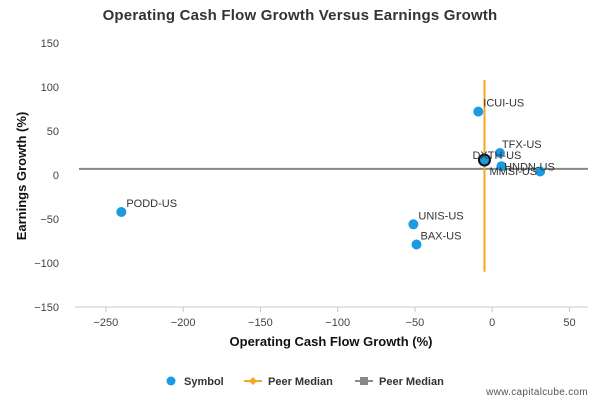 Image resolution: width=600 pixels, height=400 pixels. I want to click on x-axis-label: Operating Cash Flow Growth (%), so click(331, 341).